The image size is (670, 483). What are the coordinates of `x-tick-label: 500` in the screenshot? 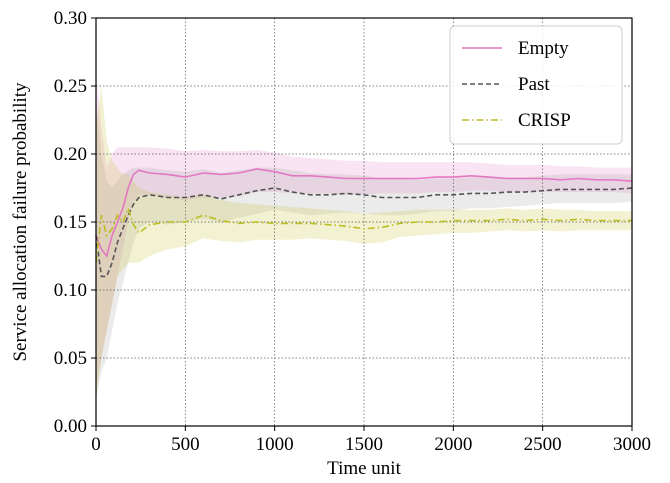 It's located at (185, 444).